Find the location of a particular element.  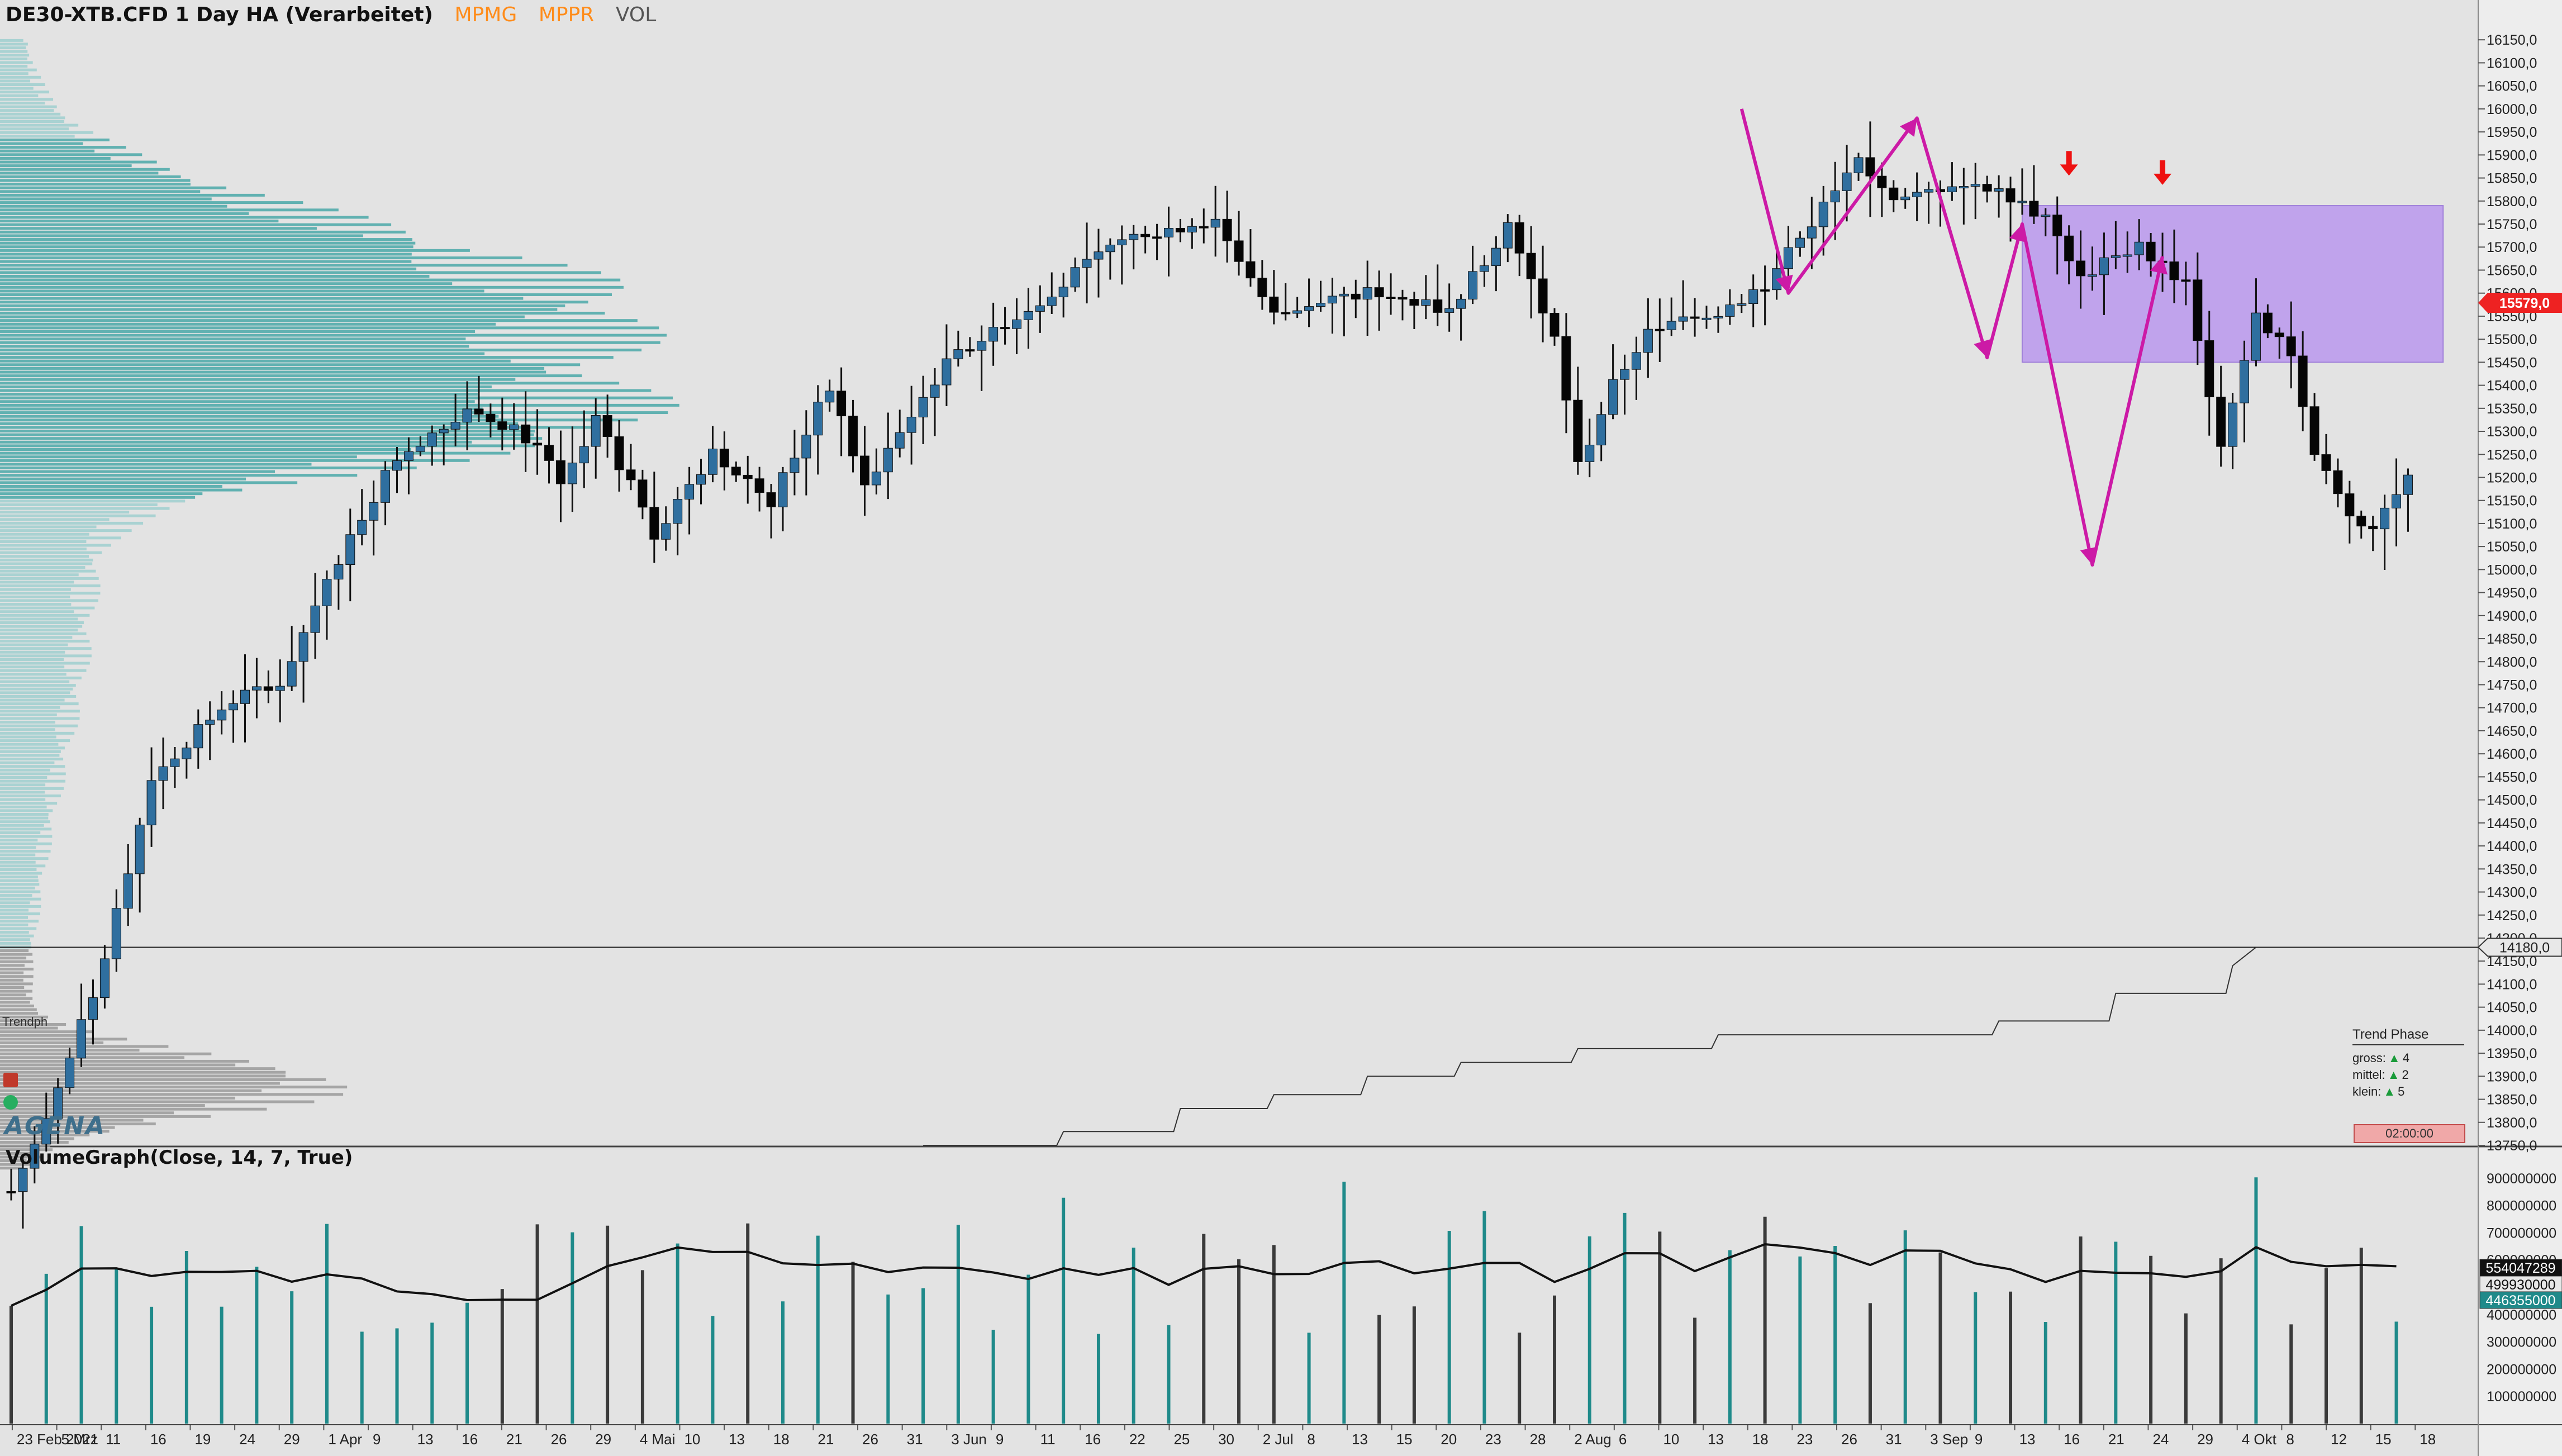

volume-tick-label: 300000000 is located at coordinates (2521, 1343).